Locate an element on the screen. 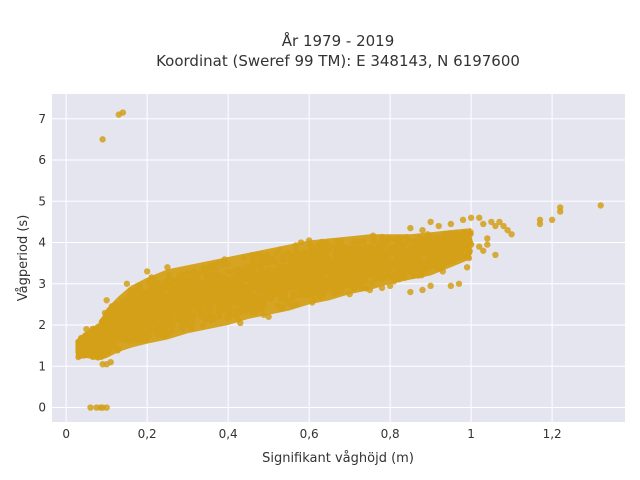  x-axis-title: Signifikant våghöjd (m) is located at coordinates (338, 458).